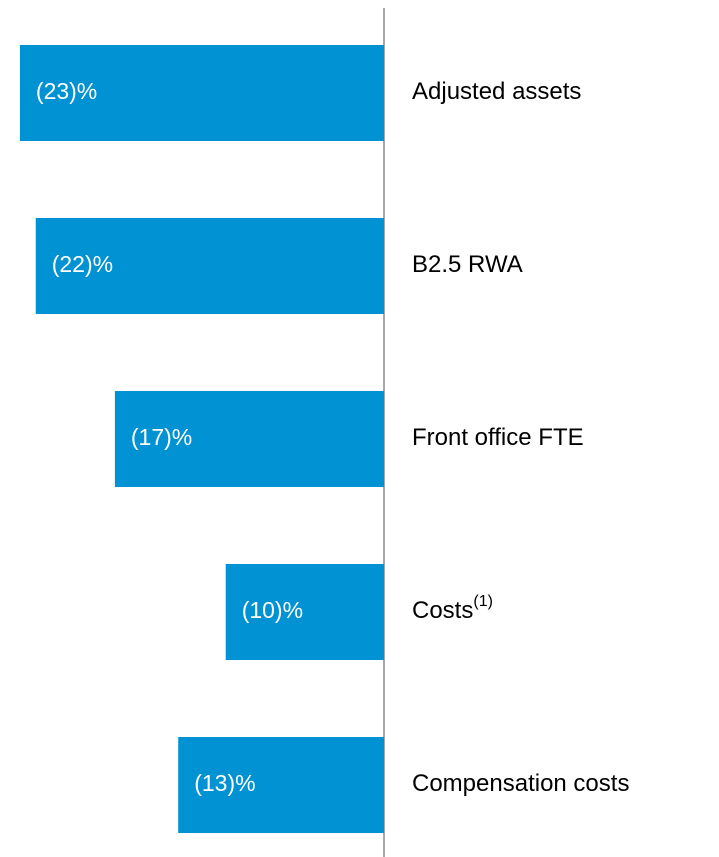 The image size is (719, 857). I want to click on category-text: Compensation costs, so click(520, 783).